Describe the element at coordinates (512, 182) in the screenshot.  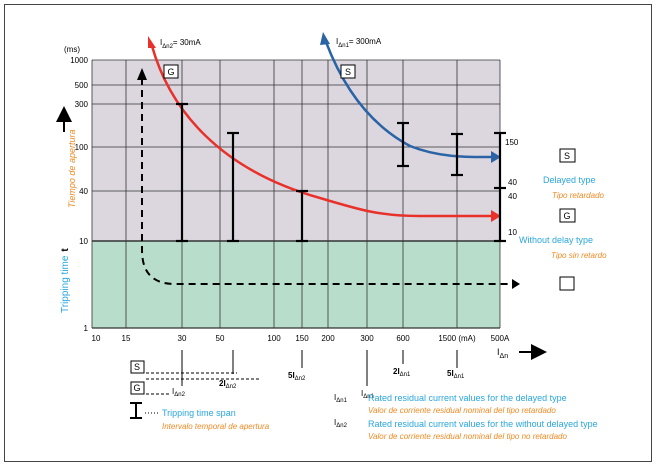
I see `right-scale-40a: 40` at that location.